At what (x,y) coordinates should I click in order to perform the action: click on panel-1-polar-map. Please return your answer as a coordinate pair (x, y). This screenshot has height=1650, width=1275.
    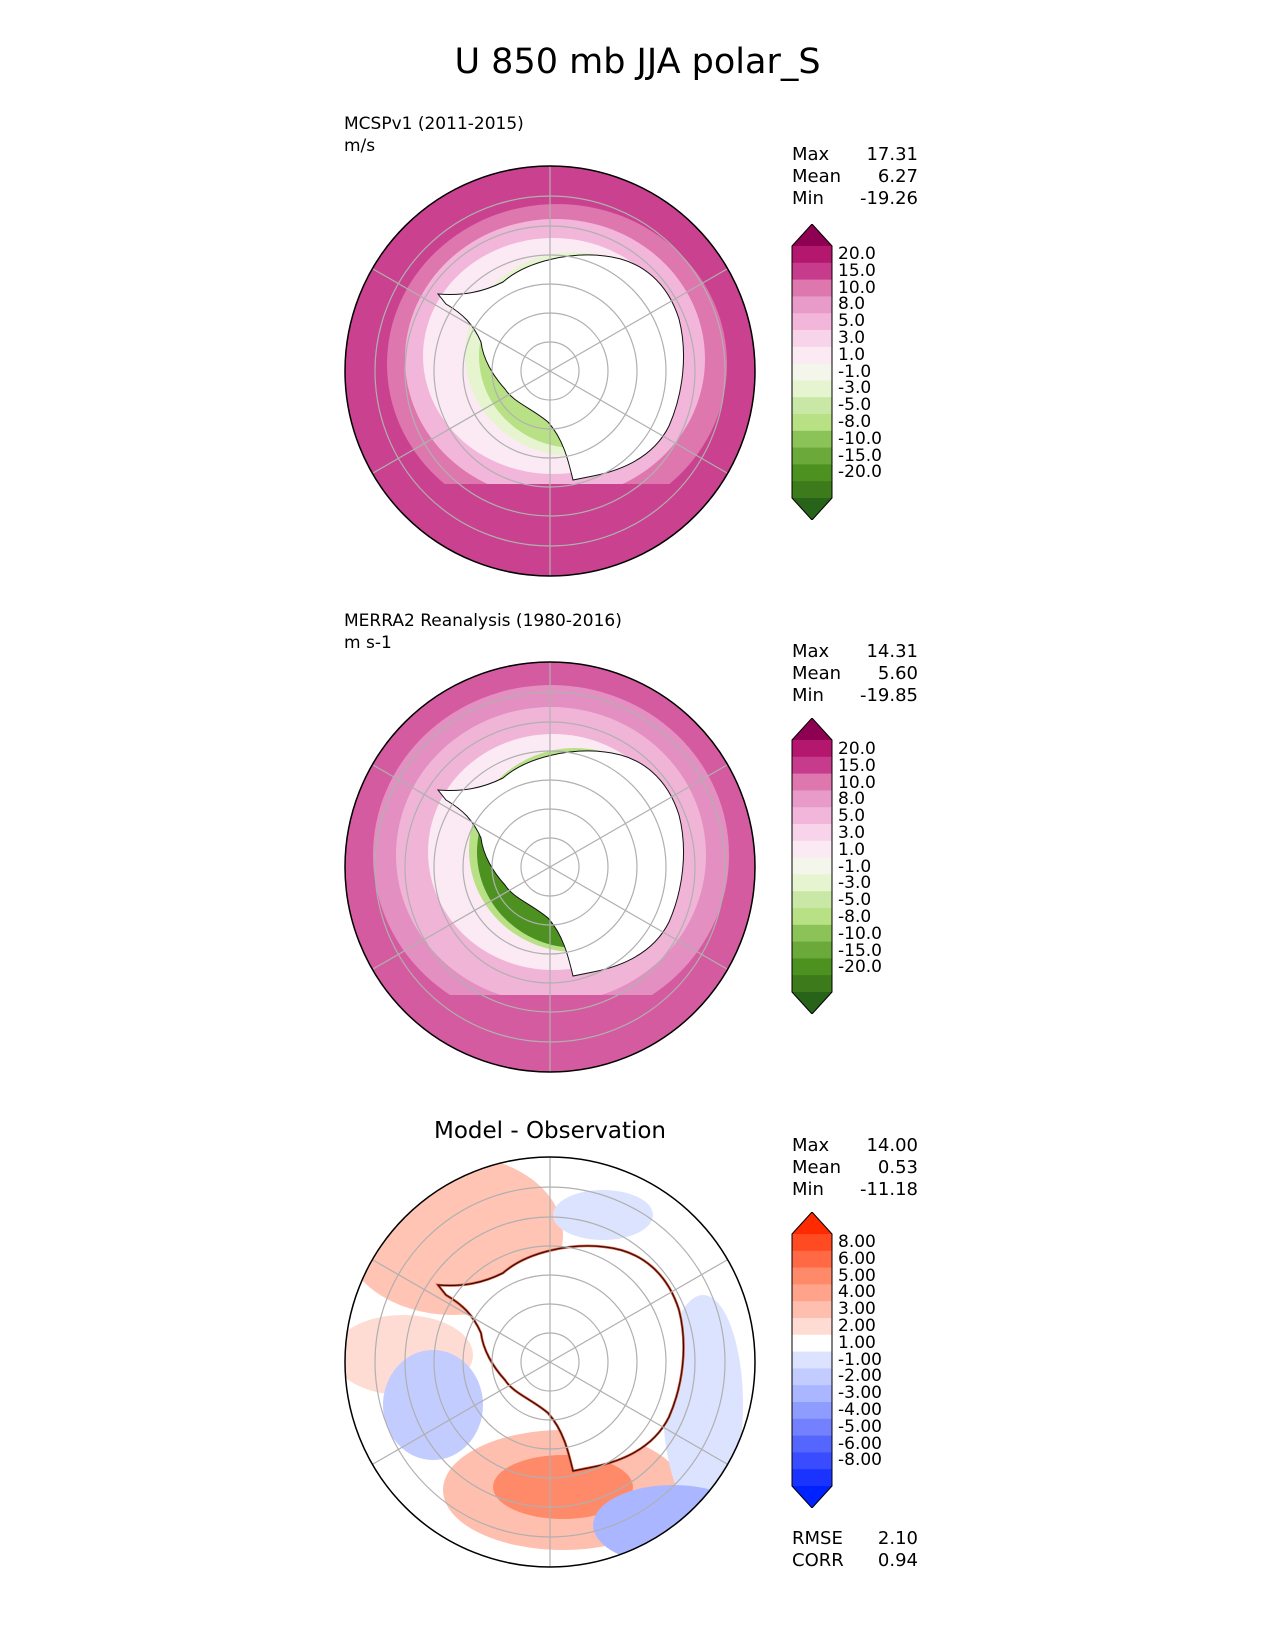
    Looking at the image, I should click on (550, 371).